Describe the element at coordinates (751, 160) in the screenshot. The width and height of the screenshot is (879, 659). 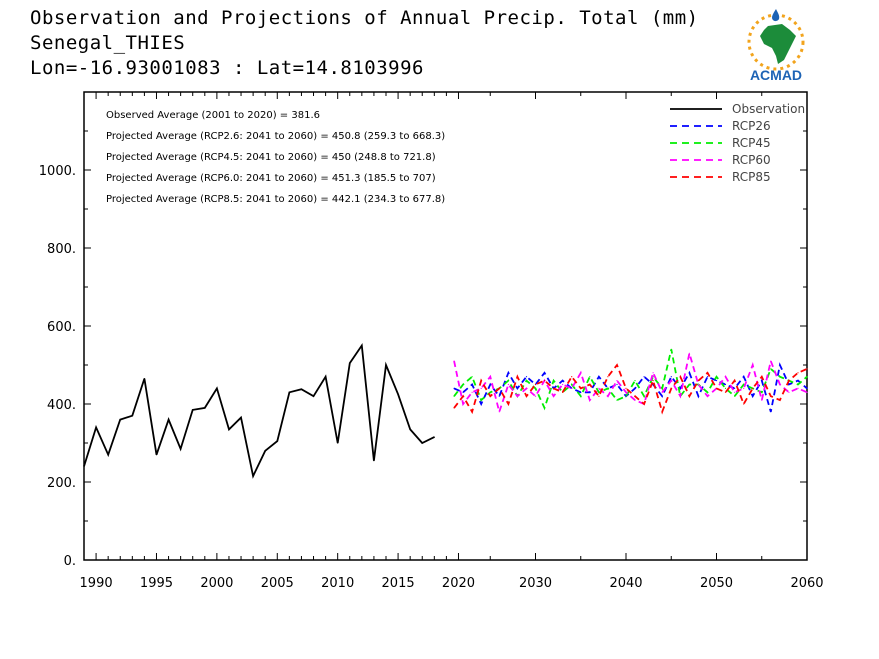
I see `legend-label-rcp60: RCP60` at that location.